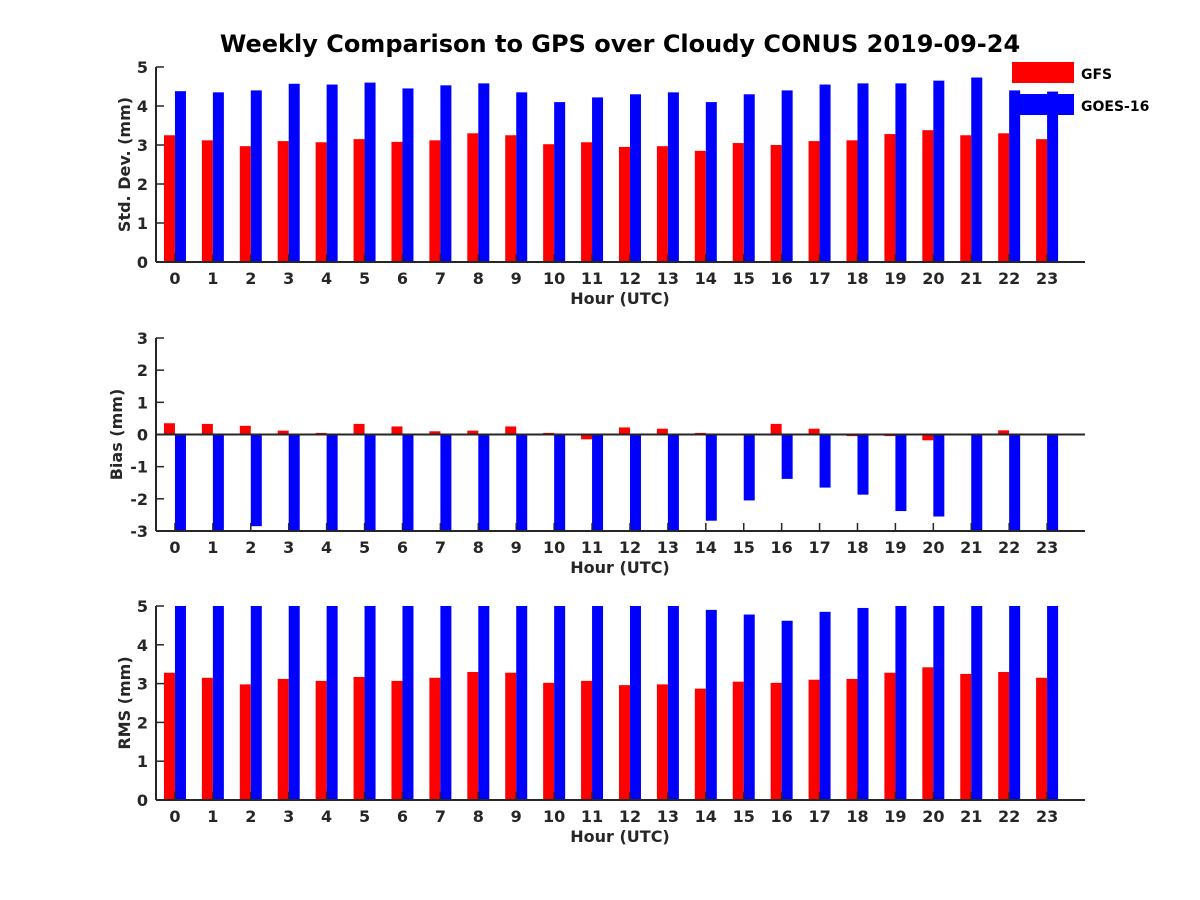 The image size is (1200, 900). Describe the element at coordinates (288, 278) in the screenshot. I see `x-tick-label-stddev-3: 3` at that location.